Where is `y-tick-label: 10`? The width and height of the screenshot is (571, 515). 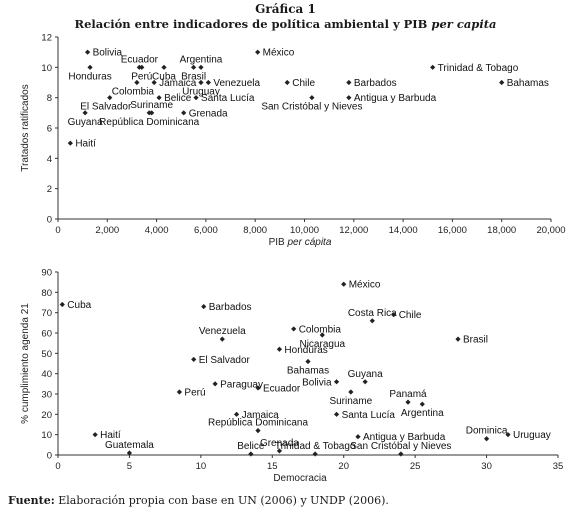
y-tick-label: 10 is located at coordinates (46, 435).